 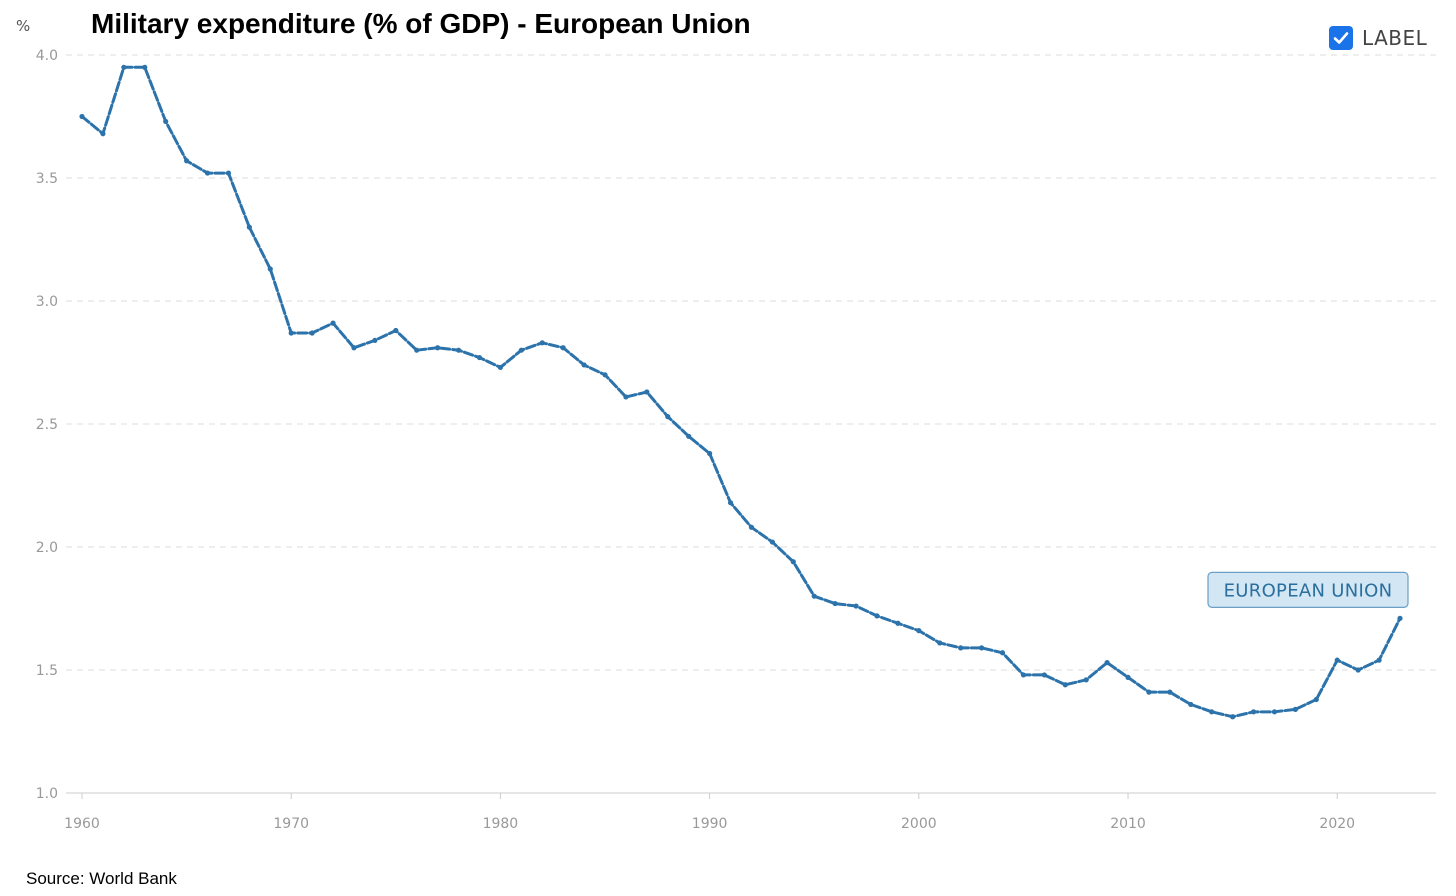 What do you see at coordinates (23, 26) in the screenshot?
I see `y-unit-label: %` at bounding box center [23, 26].